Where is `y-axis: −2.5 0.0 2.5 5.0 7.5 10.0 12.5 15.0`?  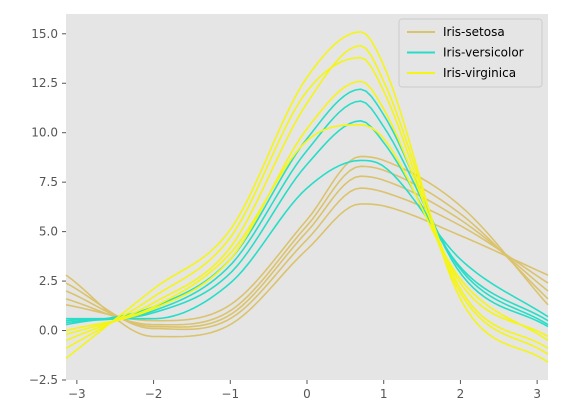
y-axis: −2.5 0.0 2.5 5.0 7.5 10.0 12.5 15.0 is located at coordinates (47, 207).